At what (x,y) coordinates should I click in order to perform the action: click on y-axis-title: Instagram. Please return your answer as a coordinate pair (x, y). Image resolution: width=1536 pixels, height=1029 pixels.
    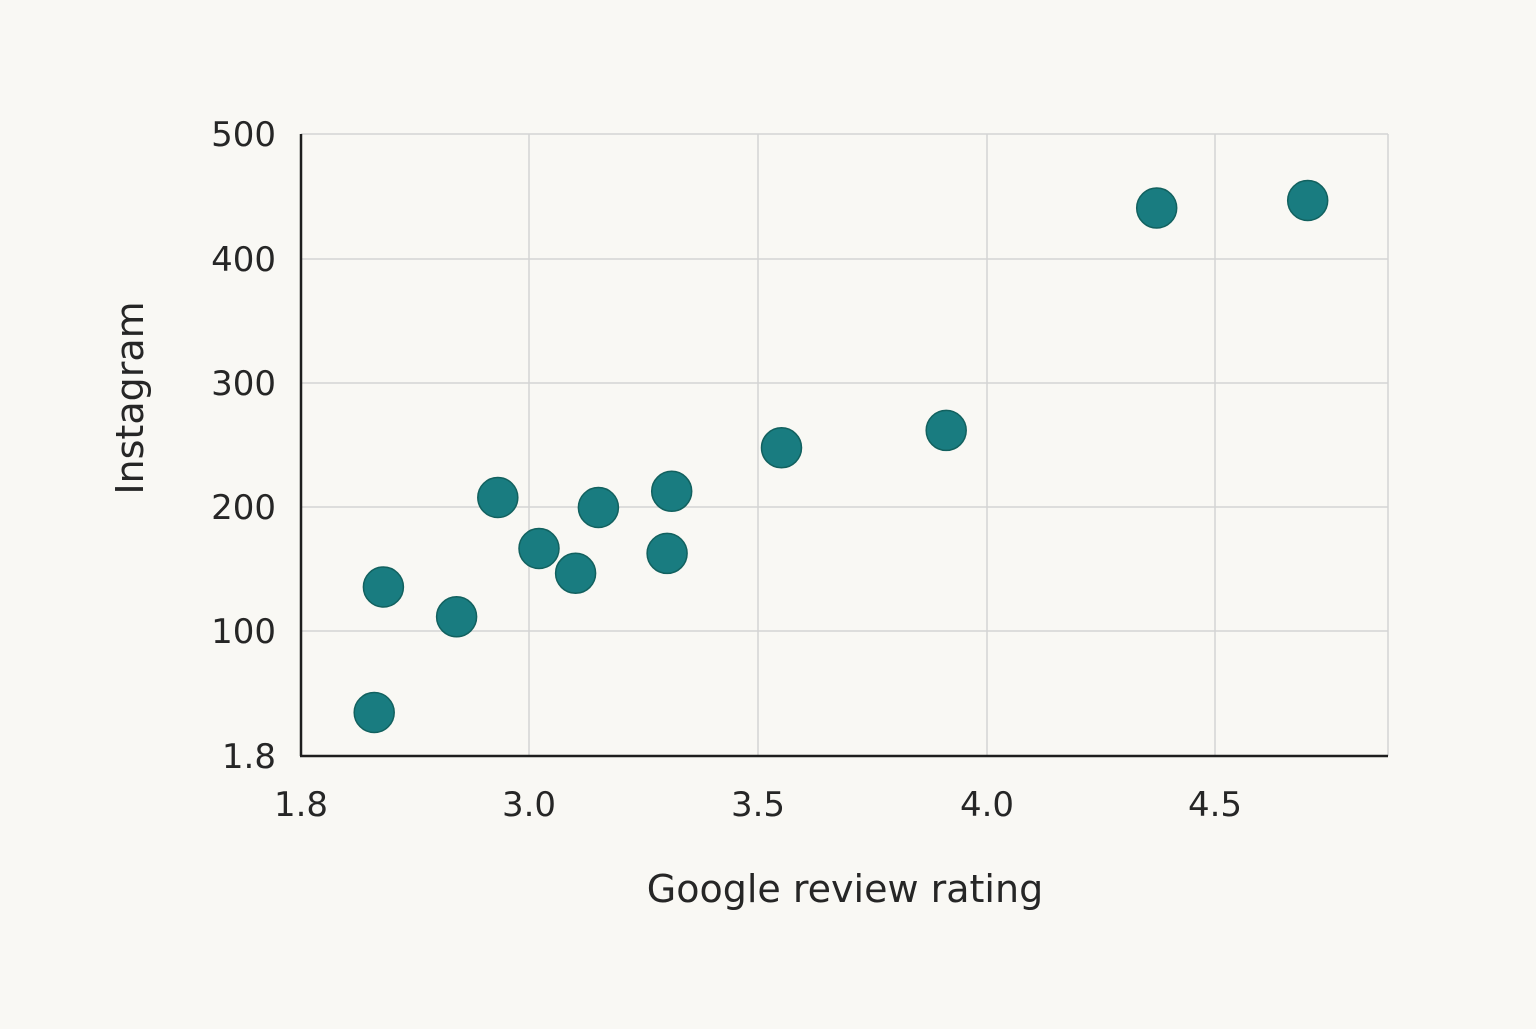
    Looking at the image, I should click on (130, 397).